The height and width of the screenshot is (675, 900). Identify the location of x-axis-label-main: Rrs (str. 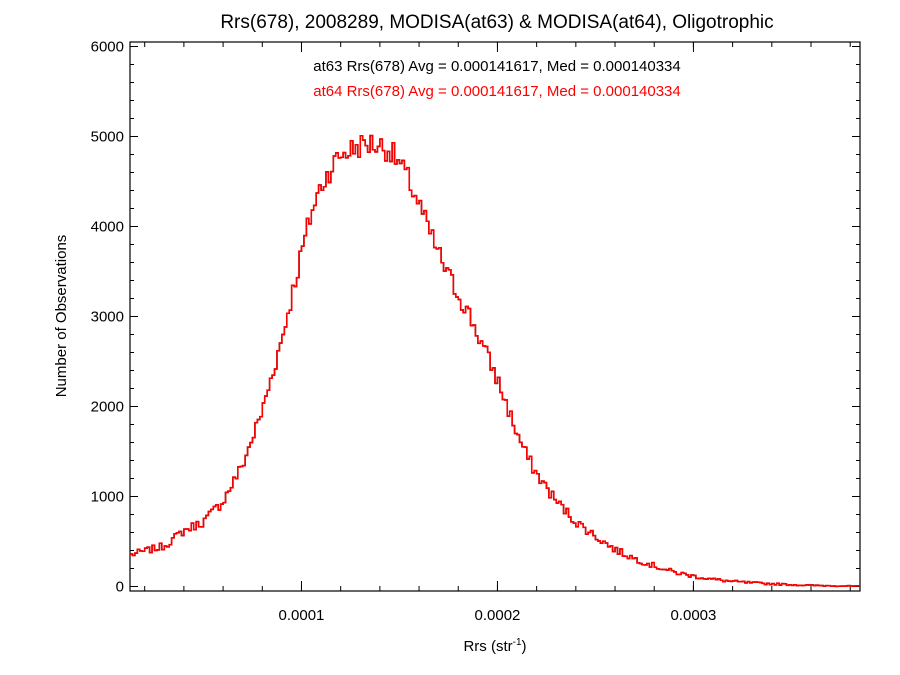
(487, 646).